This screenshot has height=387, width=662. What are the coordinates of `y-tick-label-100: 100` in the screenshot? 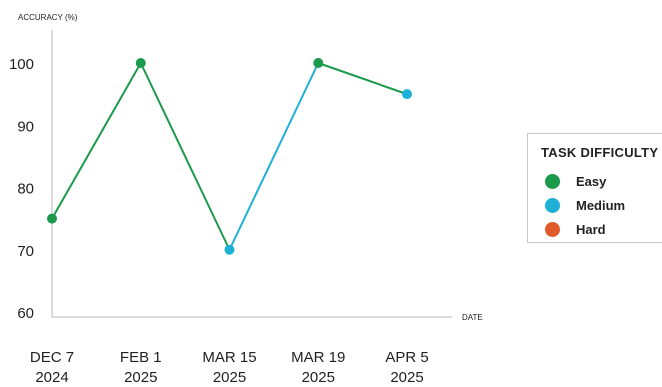 It's located at (21, 64).